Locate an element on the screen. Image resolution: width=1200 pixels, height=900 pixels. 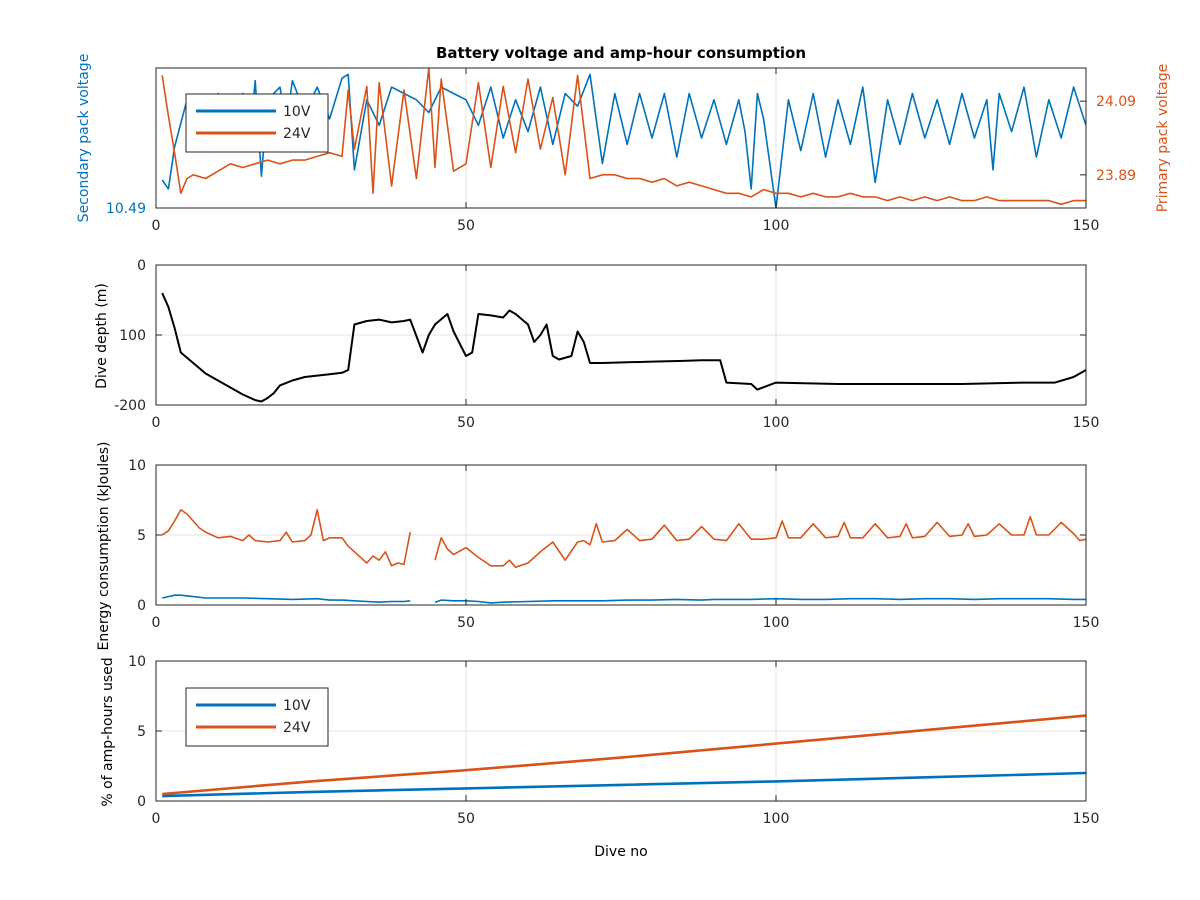
y-tick-label: 10.49 is located at coordinates (126, 209).